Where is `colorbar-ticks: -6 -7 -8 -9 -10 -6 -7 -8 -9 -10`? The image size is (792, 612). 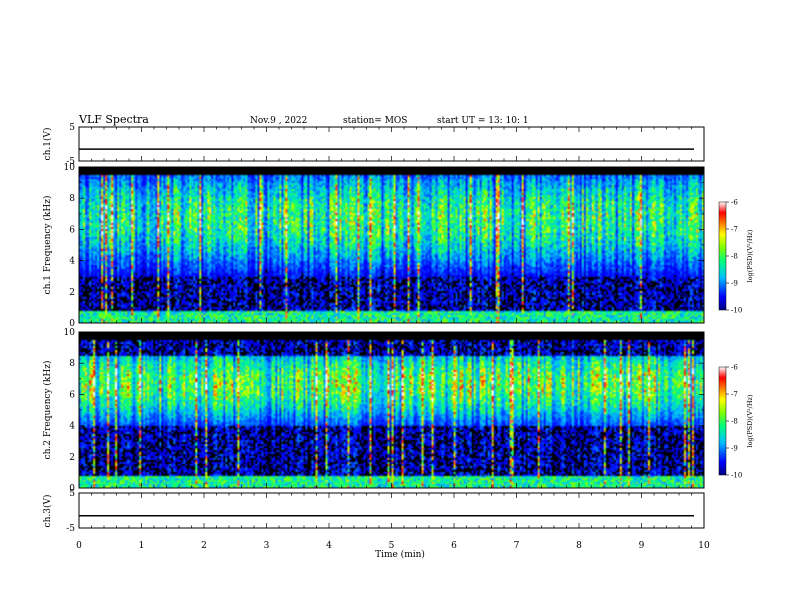
colorbar-ticks: -6 -7 -8 -9 -10 -6 -7 -8 -9 -10 is located at coordinates (734, 339).